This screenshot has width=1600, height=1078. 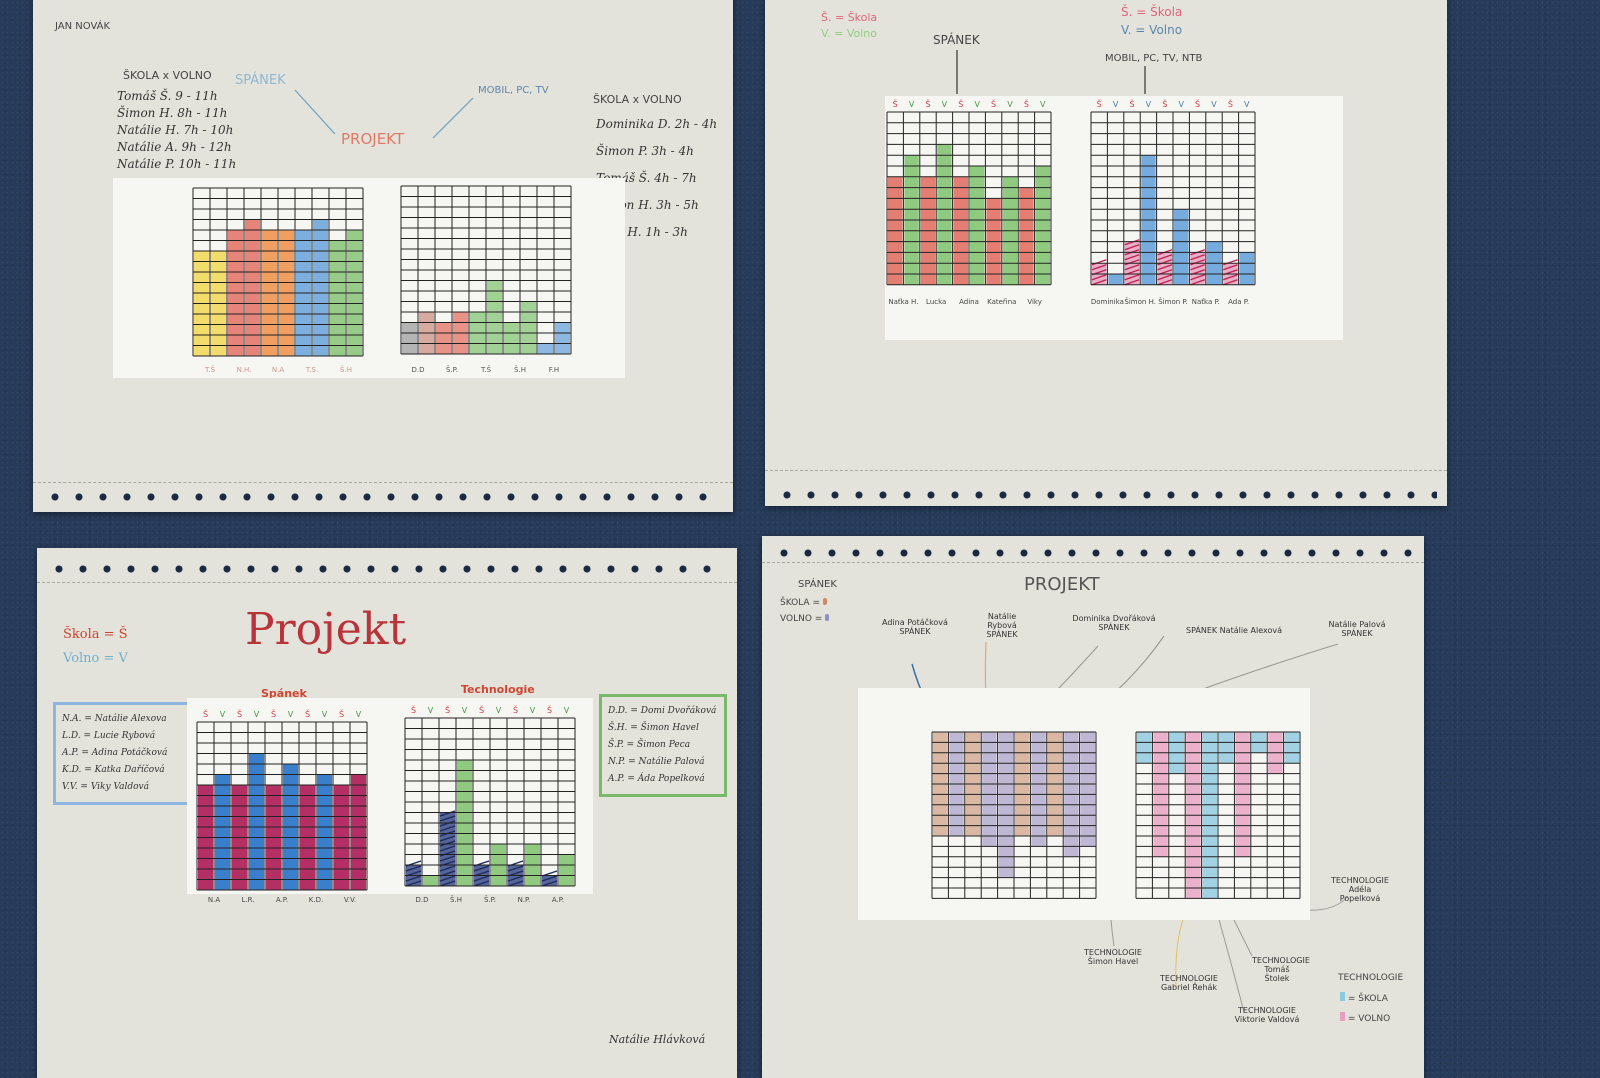 What do you see at coordinates (1140, 301) in the screenshot?
I see `tick-label: Šimon H.` at bounding box center [1140, 301].